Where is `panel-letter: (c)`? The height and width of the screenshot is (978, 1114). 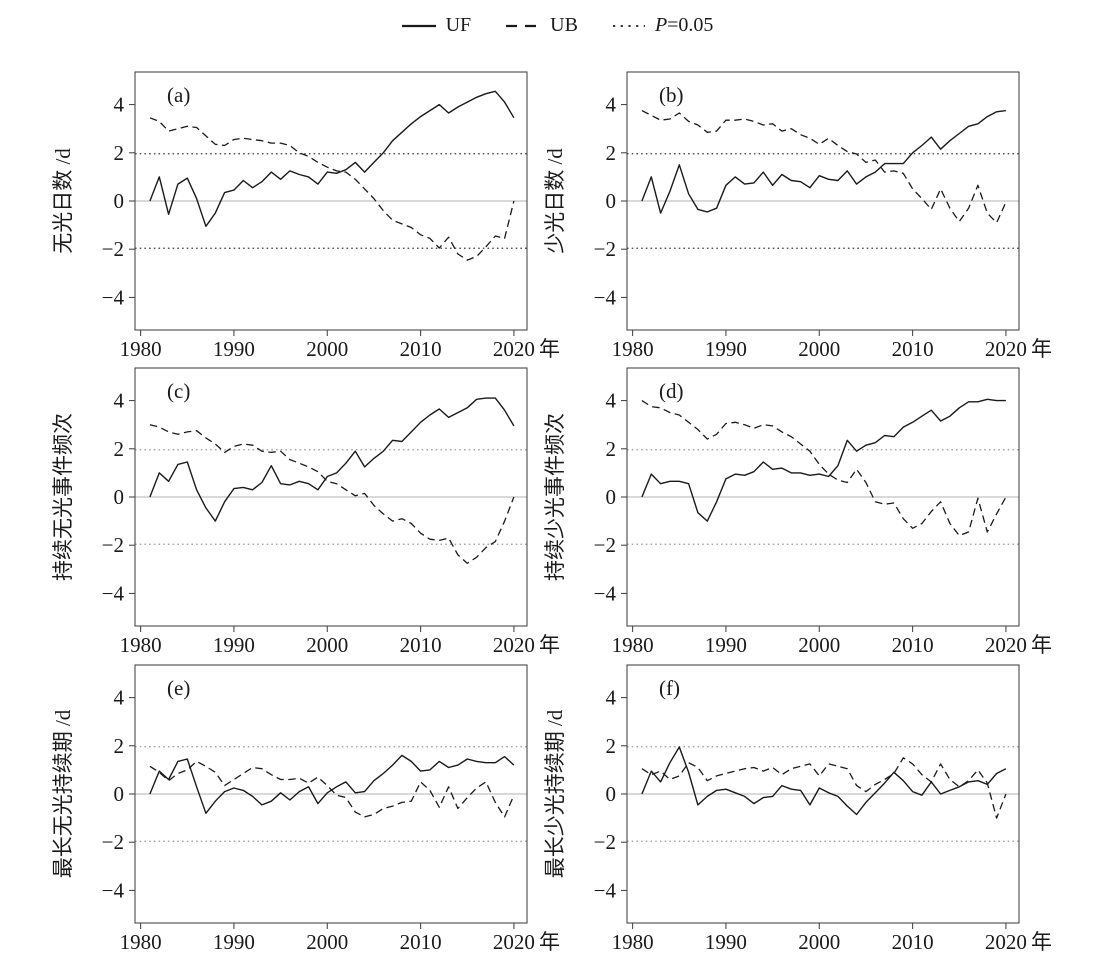 panel-letter: (c) is located at coordinates (178, 391).